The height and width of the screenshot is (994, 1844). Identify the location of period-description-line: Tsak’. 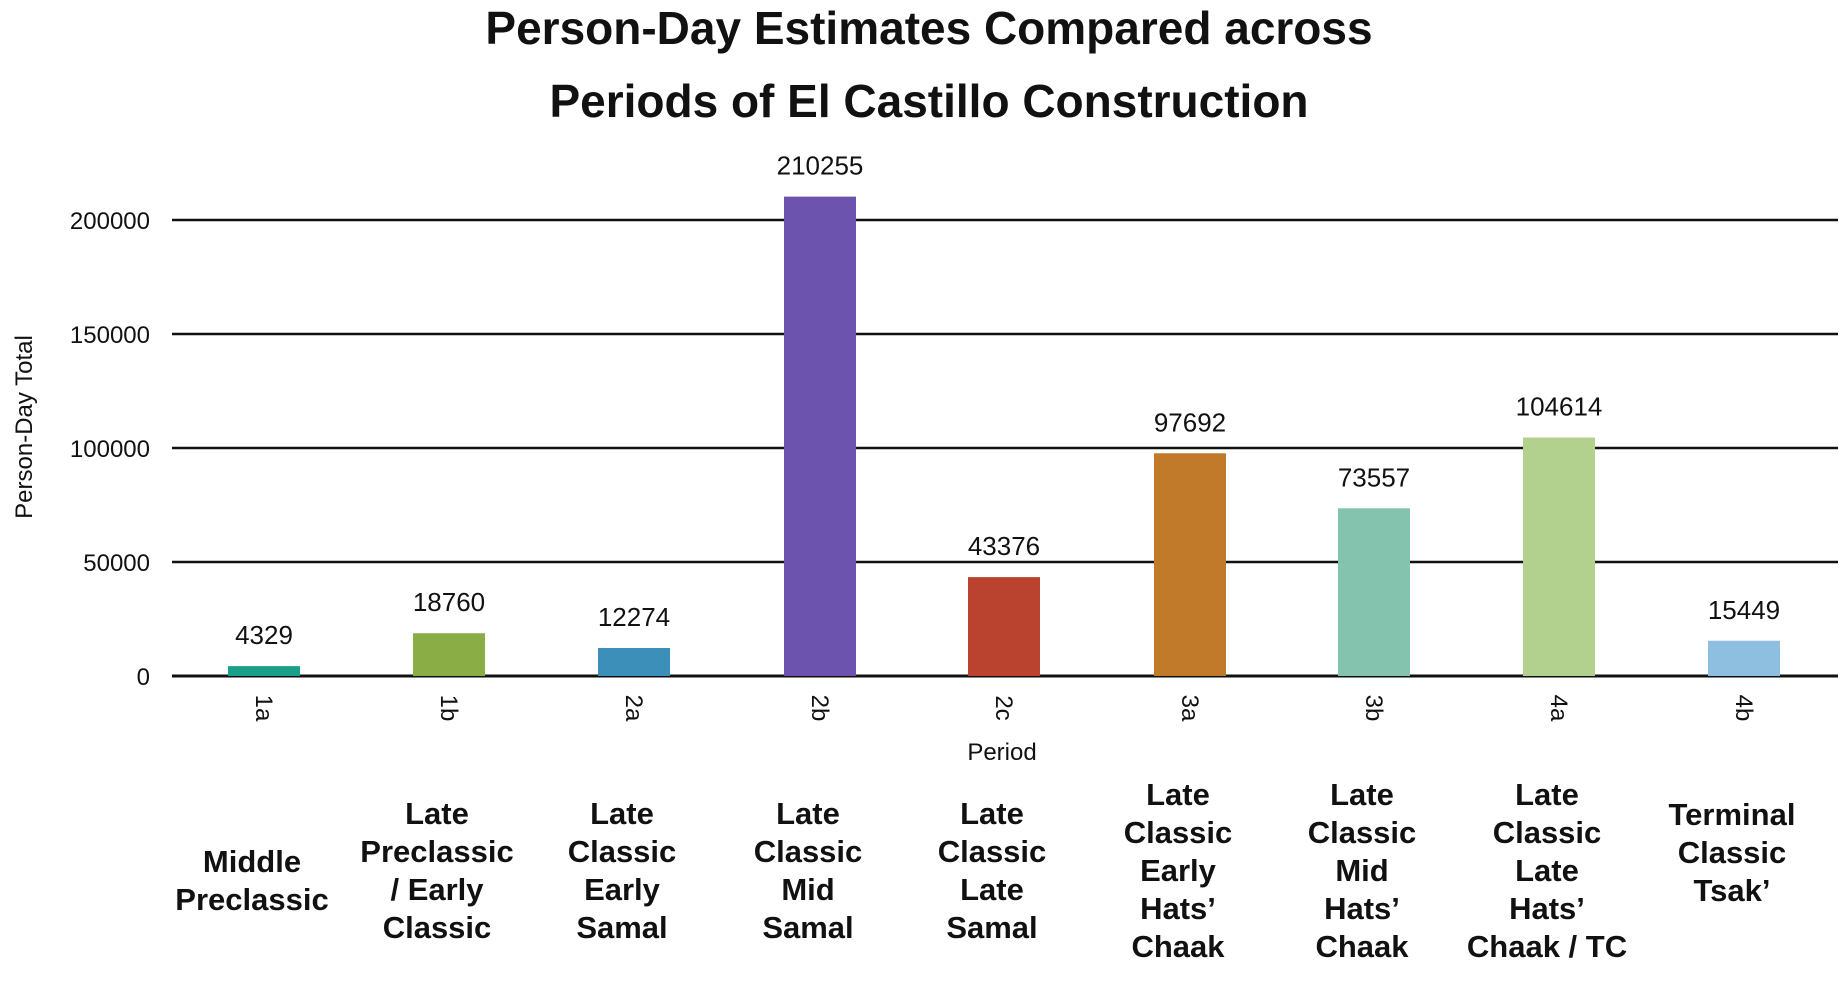
(1732, 890).